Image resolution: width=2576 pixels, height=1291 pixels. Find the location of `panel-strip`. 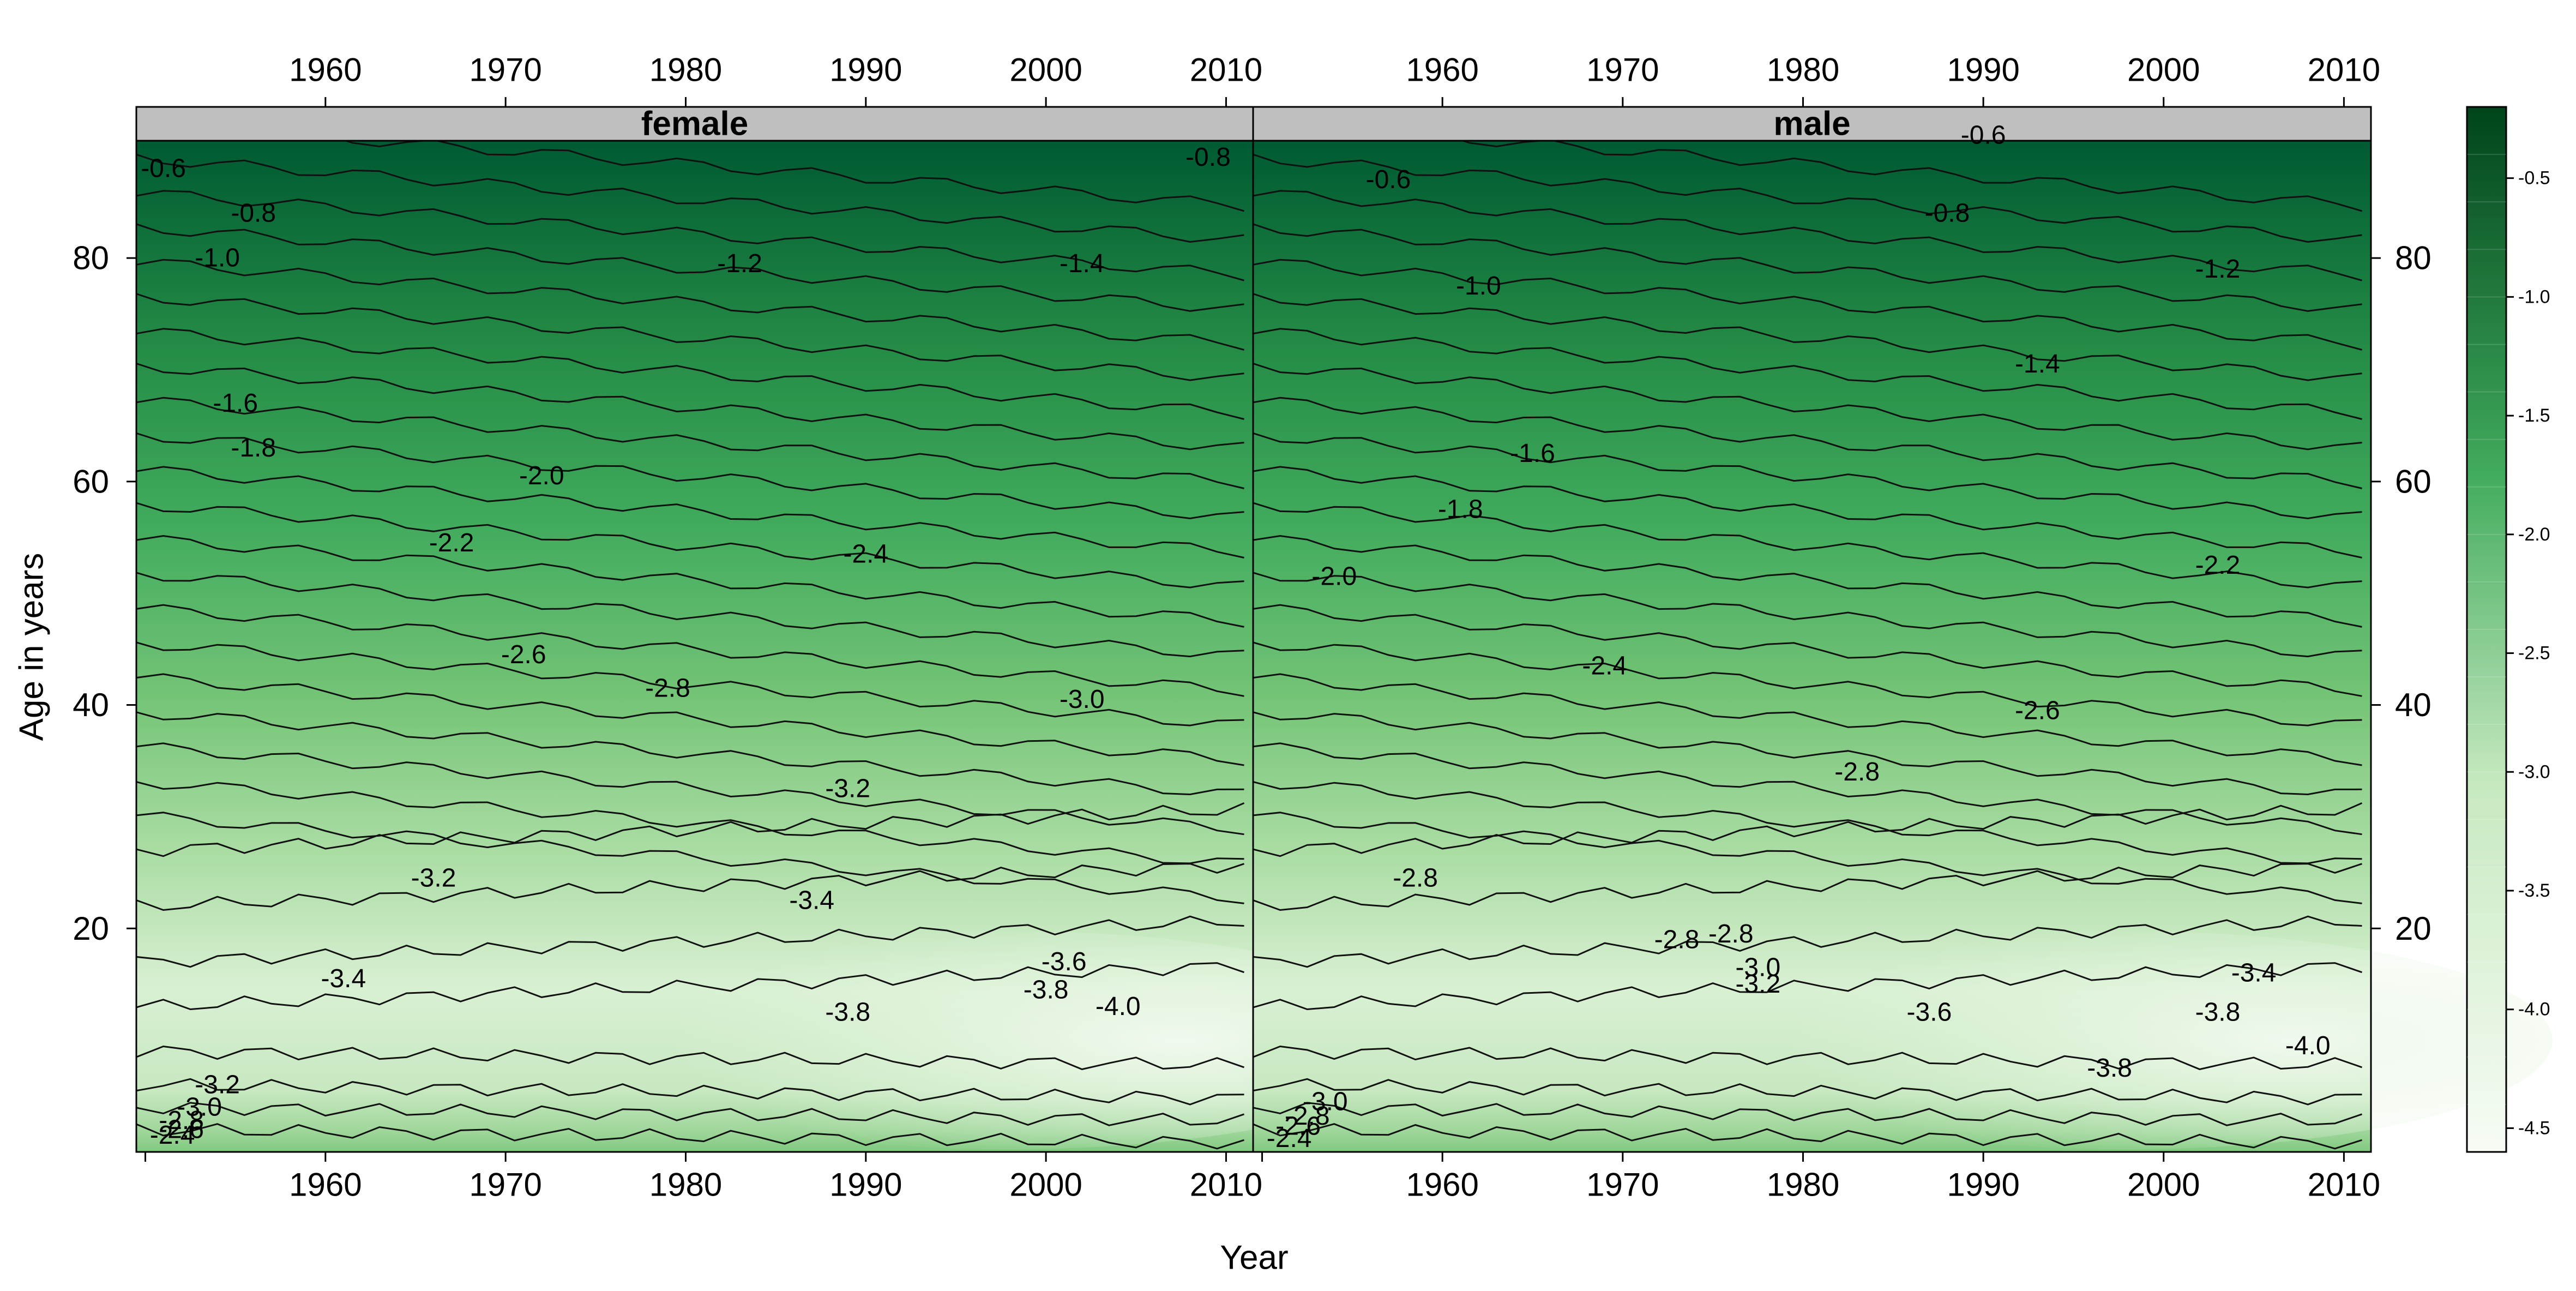

panel-strip is located at coordinates (1812, 124).